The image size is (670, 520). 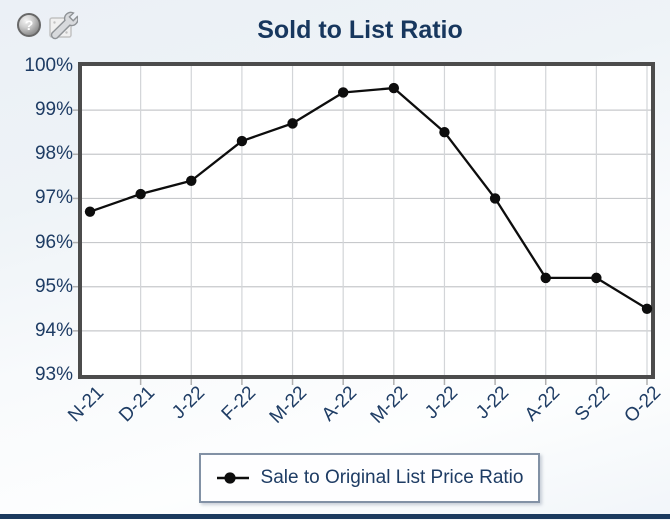 I want to click on tools-icon, so click(x=62, y=26).